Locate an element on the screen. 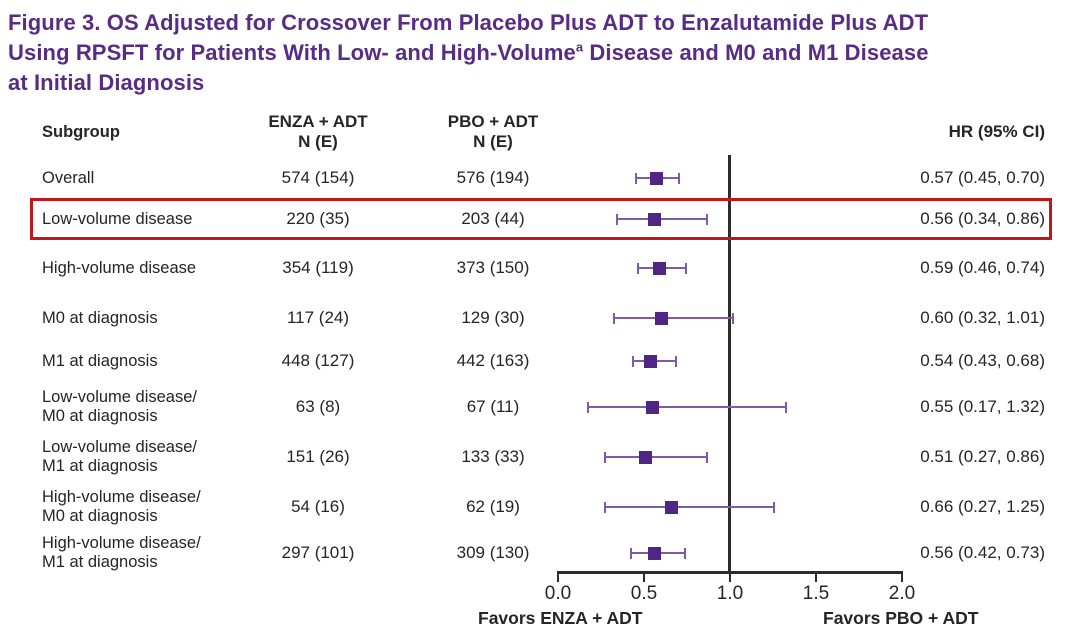 This screenshot has width=1080, height=633. enza-n-e-value: 117 (24) is located at coordinates (318, 317).